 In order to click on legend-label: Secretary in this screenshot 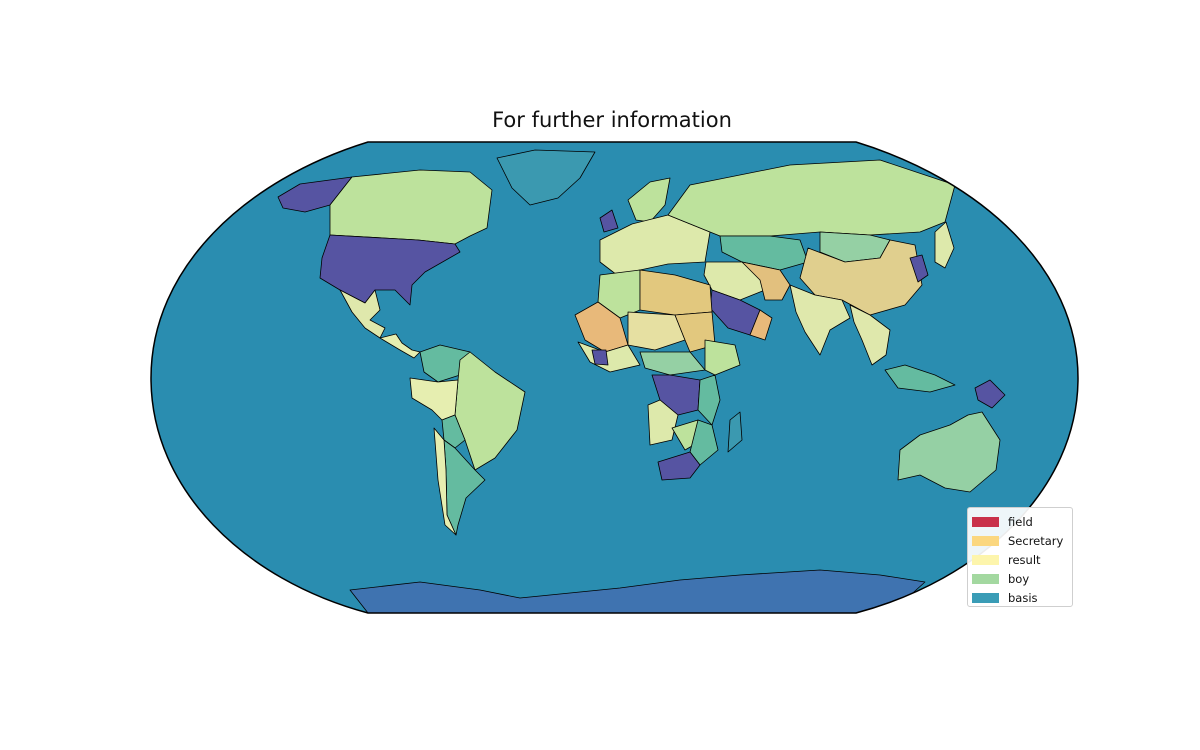, I will do `click(1036, 540)`.